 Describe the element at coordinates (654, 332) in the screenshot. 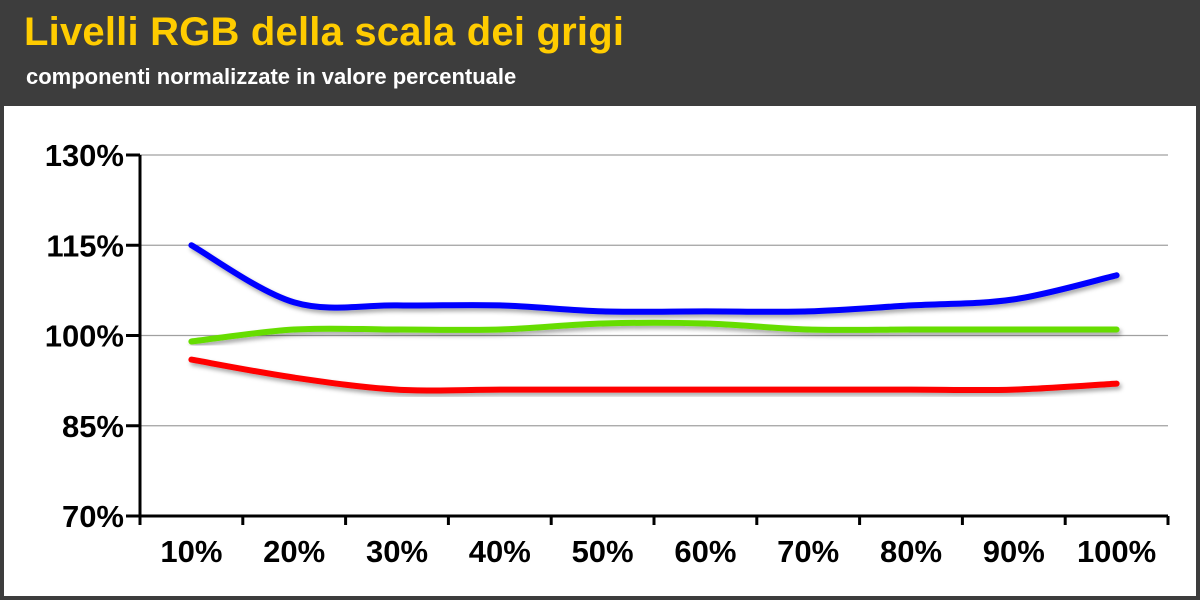

I see `series-line-green` at that location.